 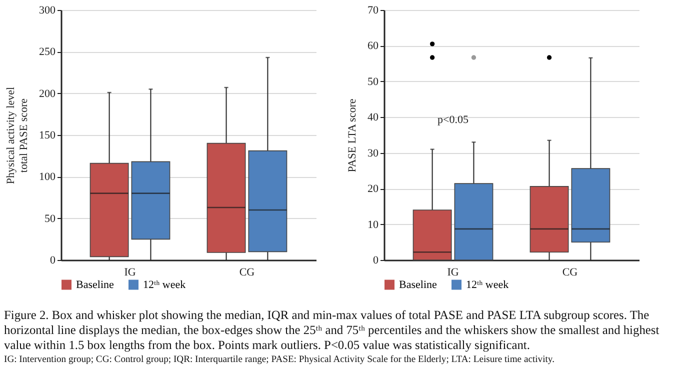 What do you see at coordinates (47, 177) in the screenshot?
I see `y-tick-label: 100` at bounding box center [47, 177].